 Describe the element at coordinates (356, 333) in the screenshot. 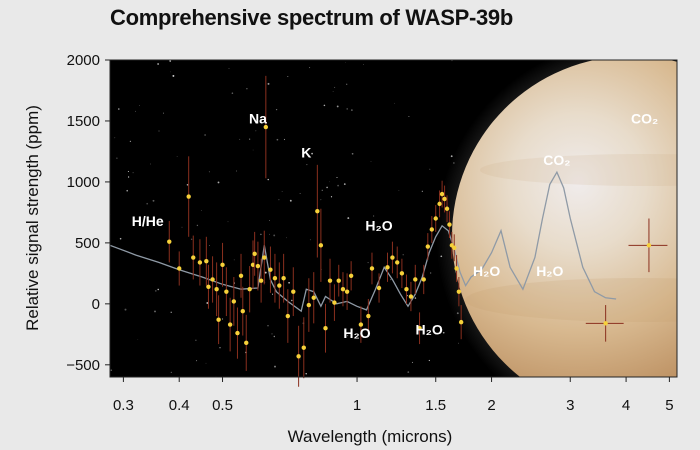

I see `annotation-label: H₂O` at that location.